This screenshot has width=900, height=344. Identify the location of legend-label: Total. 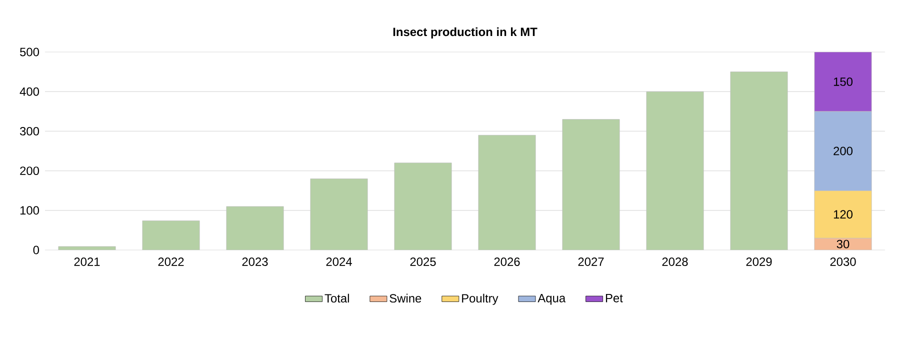
(336, 298).